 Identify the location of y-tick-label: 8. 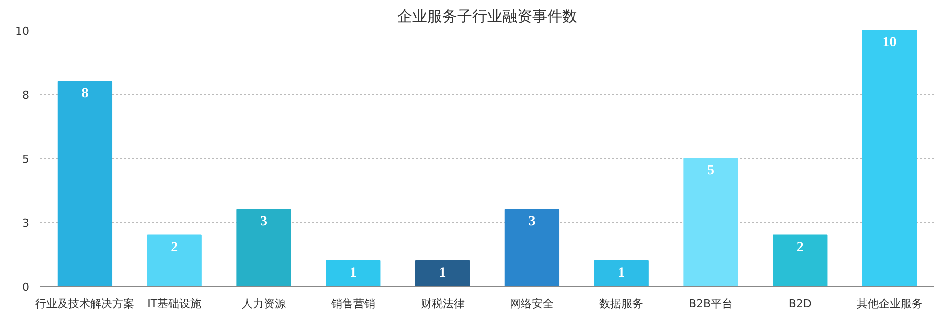
(26, 95).